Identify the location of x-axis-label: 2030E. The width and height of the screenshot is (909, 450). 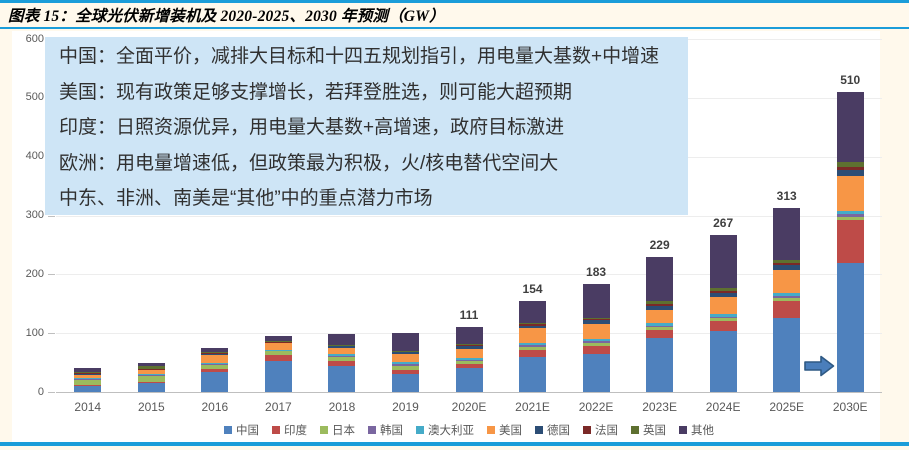
(850, 407).